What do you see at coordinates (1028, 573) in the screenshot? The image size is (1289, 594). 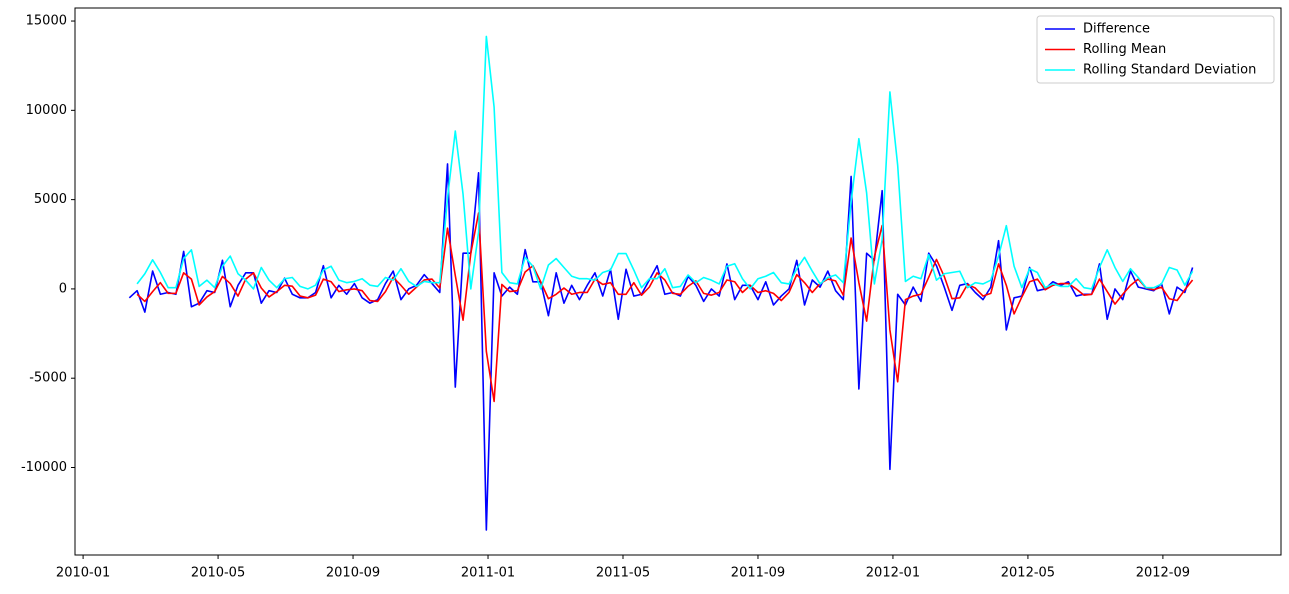 I see `x-tick-label: 2012-05` at bounding box center [1028, 573].